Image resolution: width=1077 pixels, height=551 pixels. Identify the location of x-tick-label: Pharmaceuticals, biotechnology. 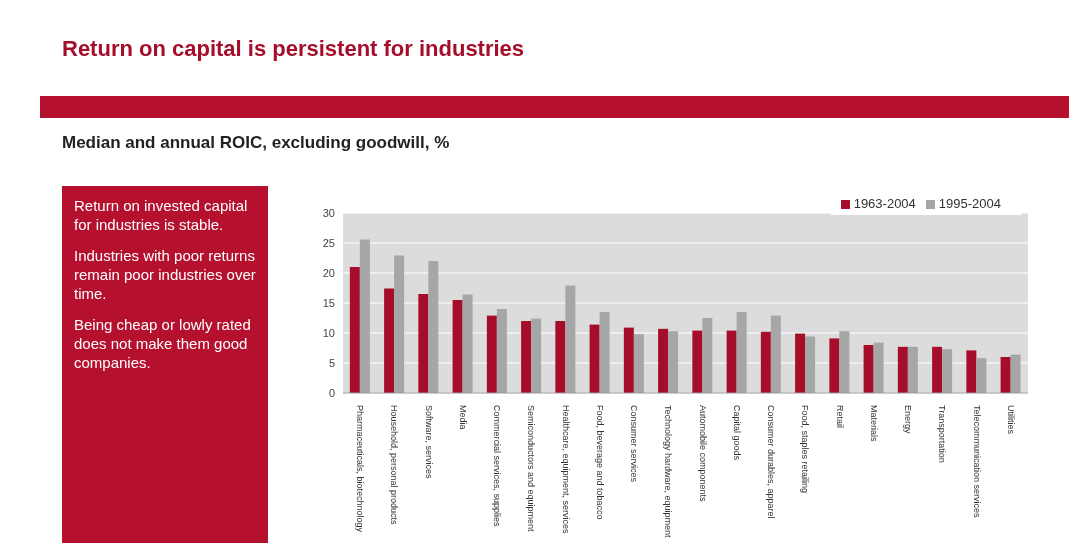
(360, 469).